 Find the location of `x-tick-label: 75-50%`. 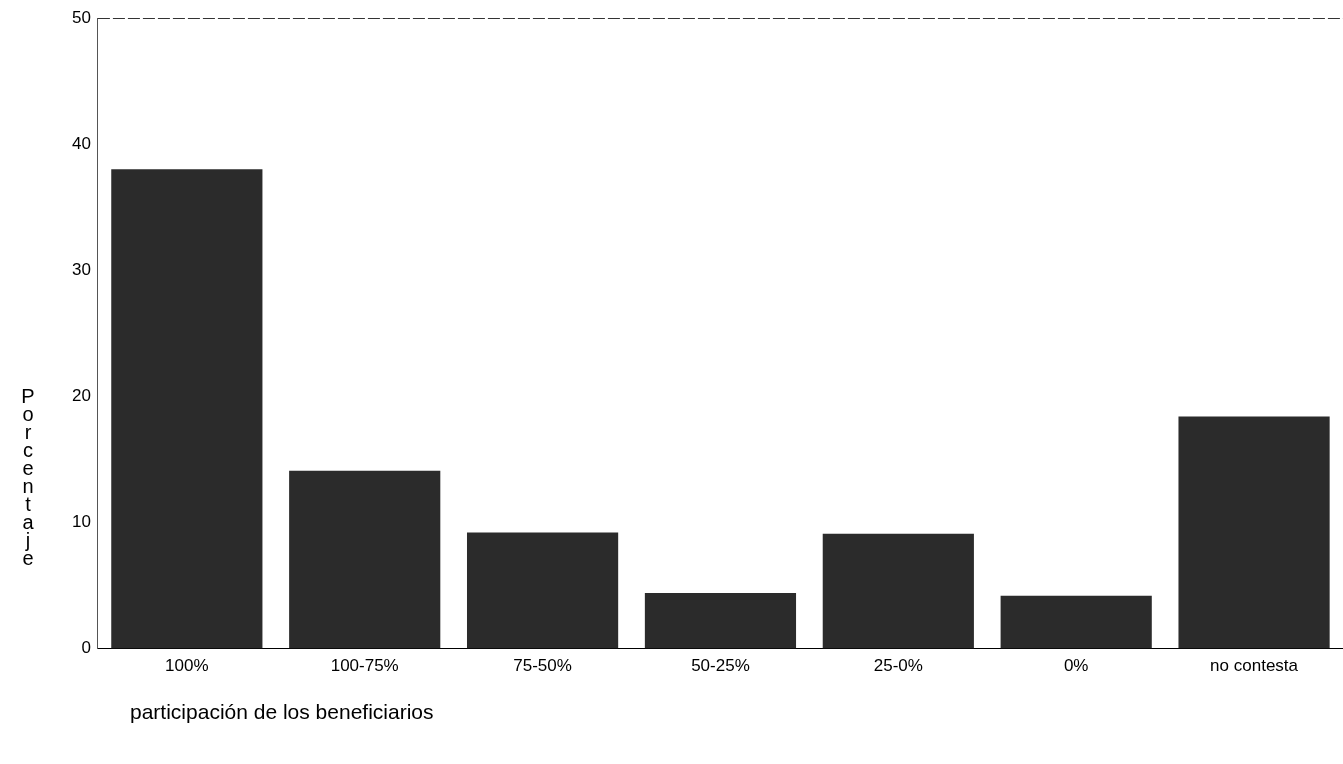

x-tick-label: 75-50% is located at coordinates (542, 666).